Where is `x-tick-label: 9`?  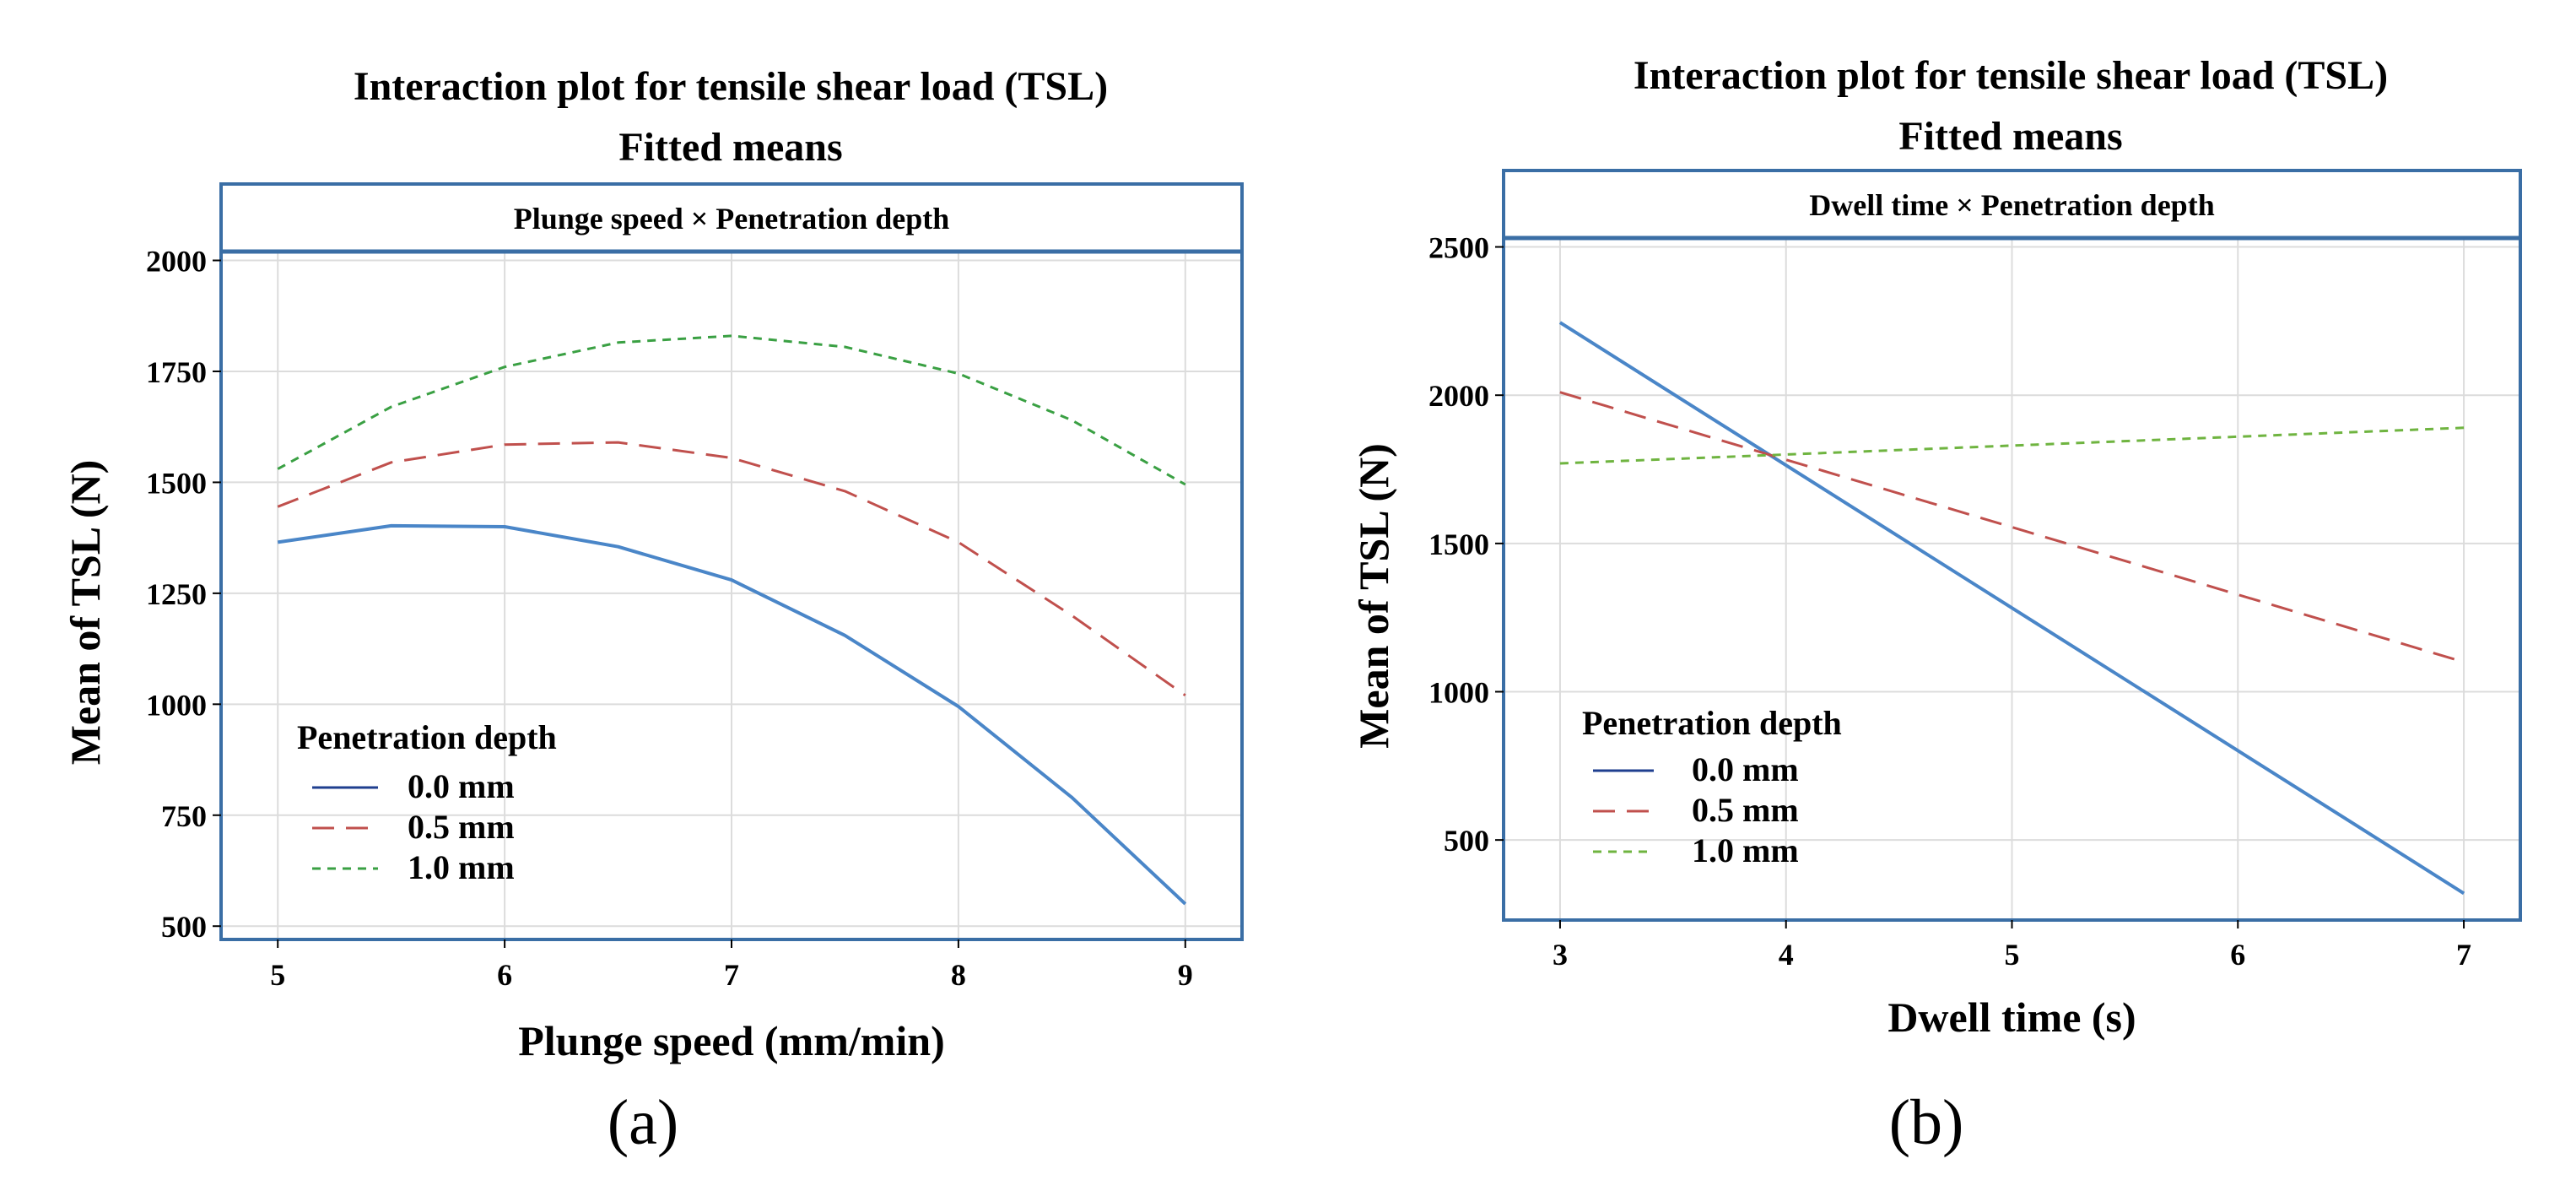 x-tick-label: 9 is located at coordinates (1185, 975).